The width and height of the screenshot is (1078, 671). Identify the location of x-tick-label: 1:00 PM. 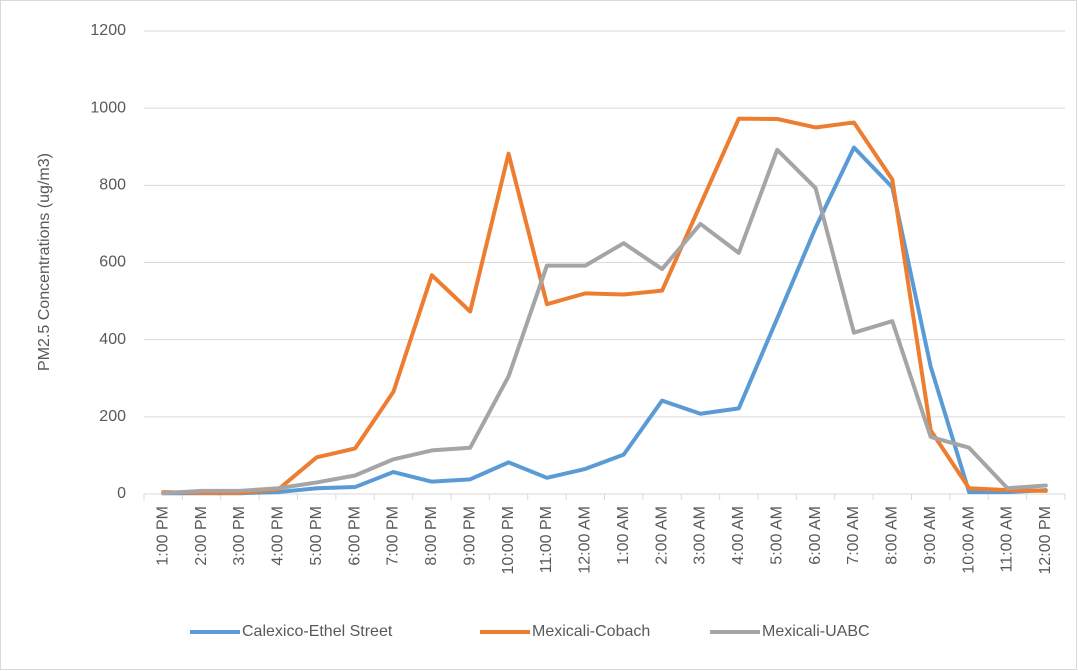
(162, 536).